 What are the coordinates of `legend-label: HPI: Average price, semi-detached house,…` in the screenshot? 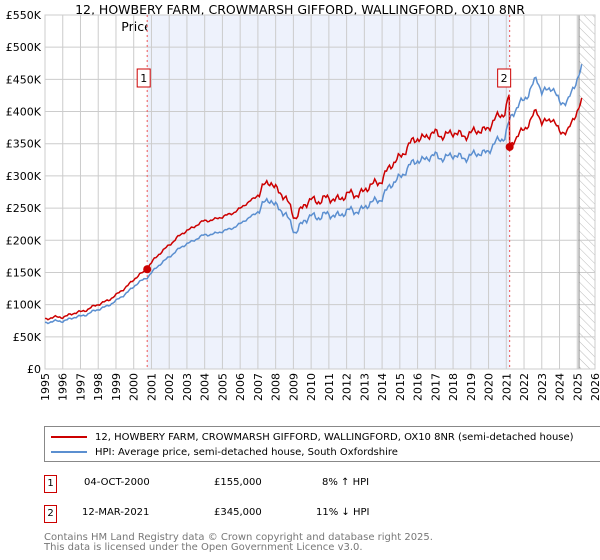 It's located at (246, 452).